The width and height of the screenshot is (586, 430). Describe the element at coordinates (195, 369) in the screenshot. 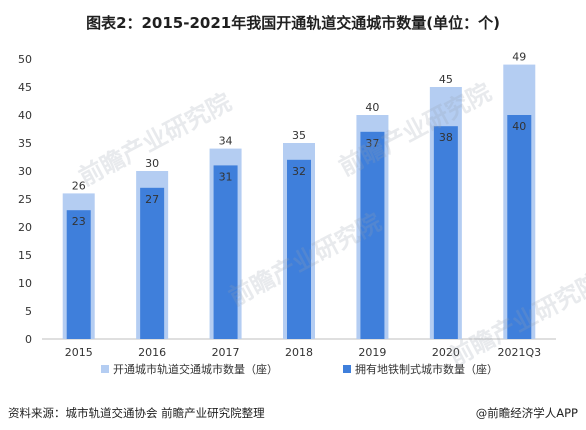

I see `legend-label-total: 开通城市轨道交通城市数量（座）` at that location.